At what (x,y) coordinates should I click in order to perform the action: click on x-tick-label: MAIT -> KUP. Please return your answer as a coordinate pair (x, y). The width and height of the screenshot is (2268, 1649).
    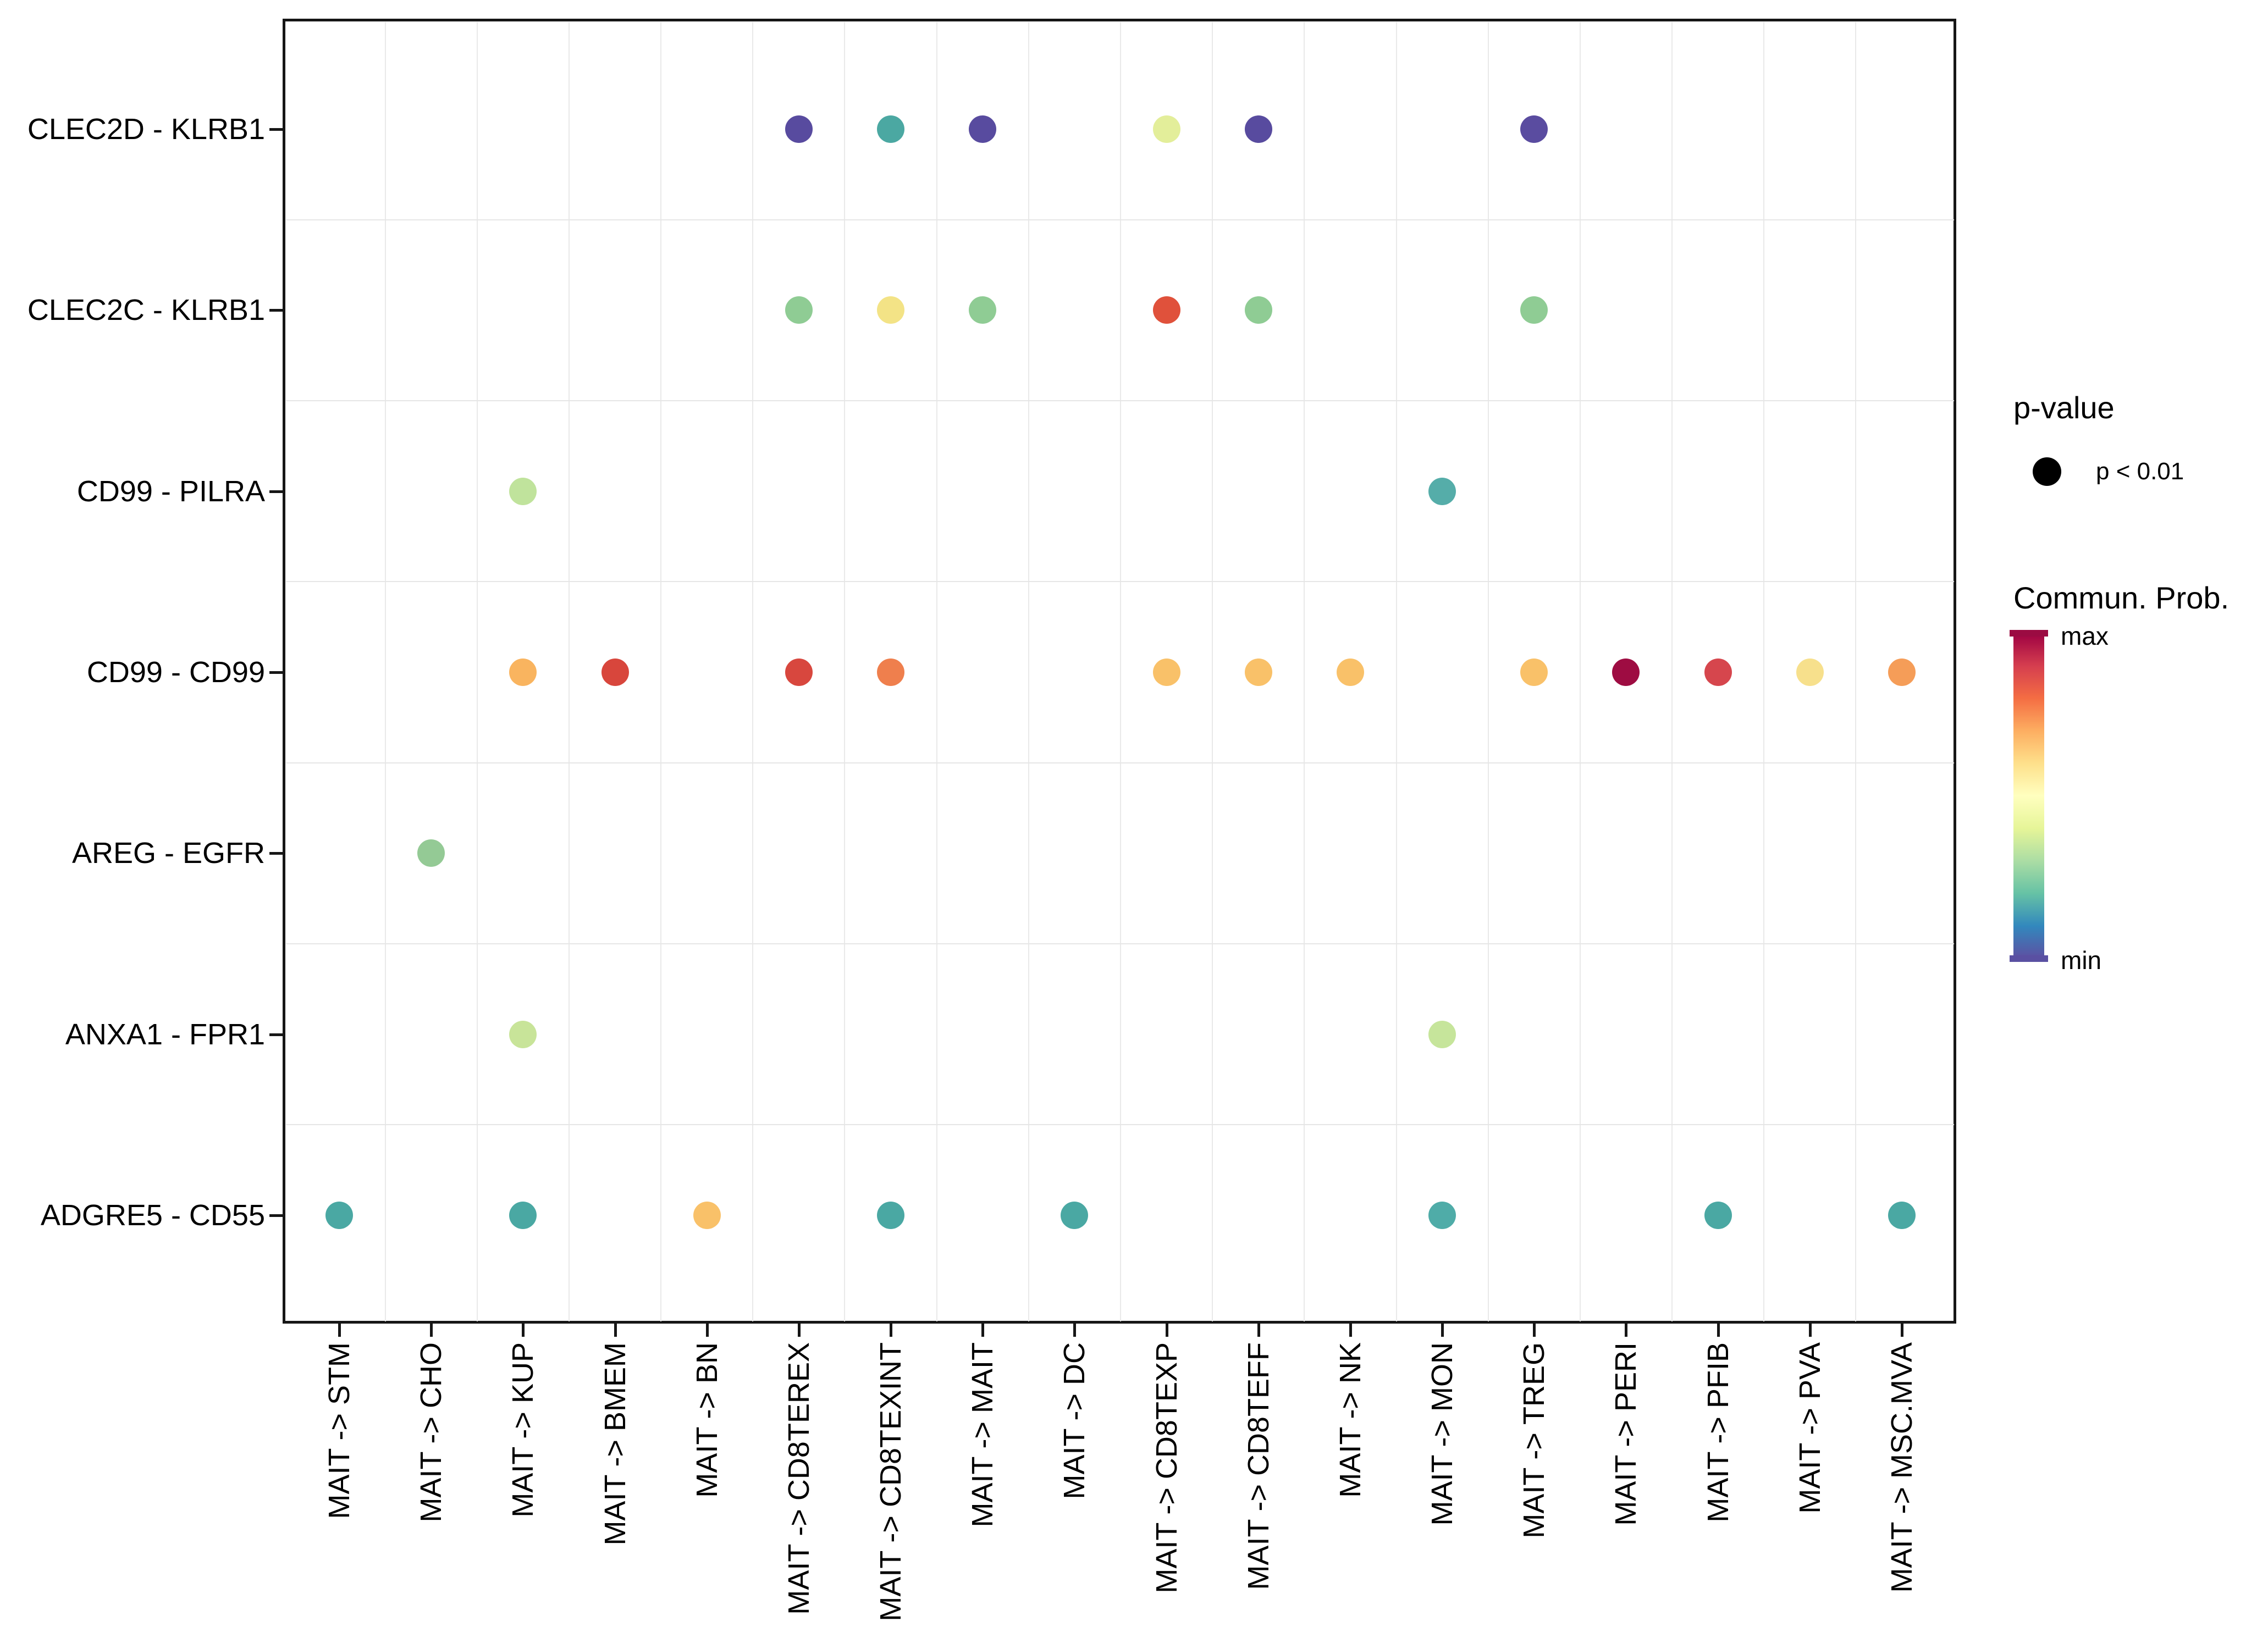
    Looking at the image, I should click on (523, 1430).